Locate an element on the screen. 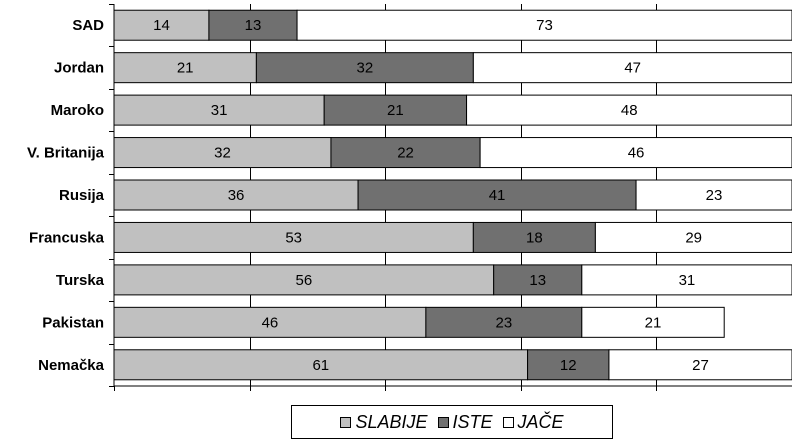 The height and width of the screenshot is (446, 792). category-label: Nemačka is located at coordinates (71, 365).